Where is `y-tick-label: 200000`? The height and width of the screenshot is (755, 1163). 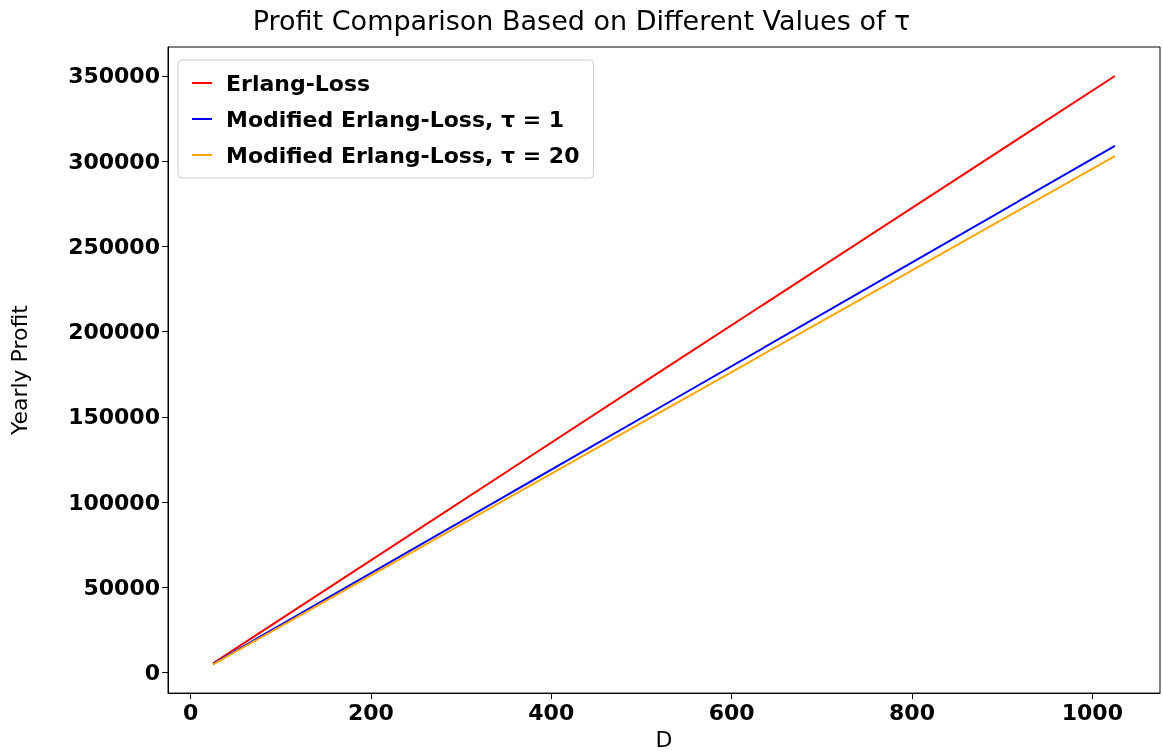 y-tick-label: 200000 is located at coordinates (114, 332).